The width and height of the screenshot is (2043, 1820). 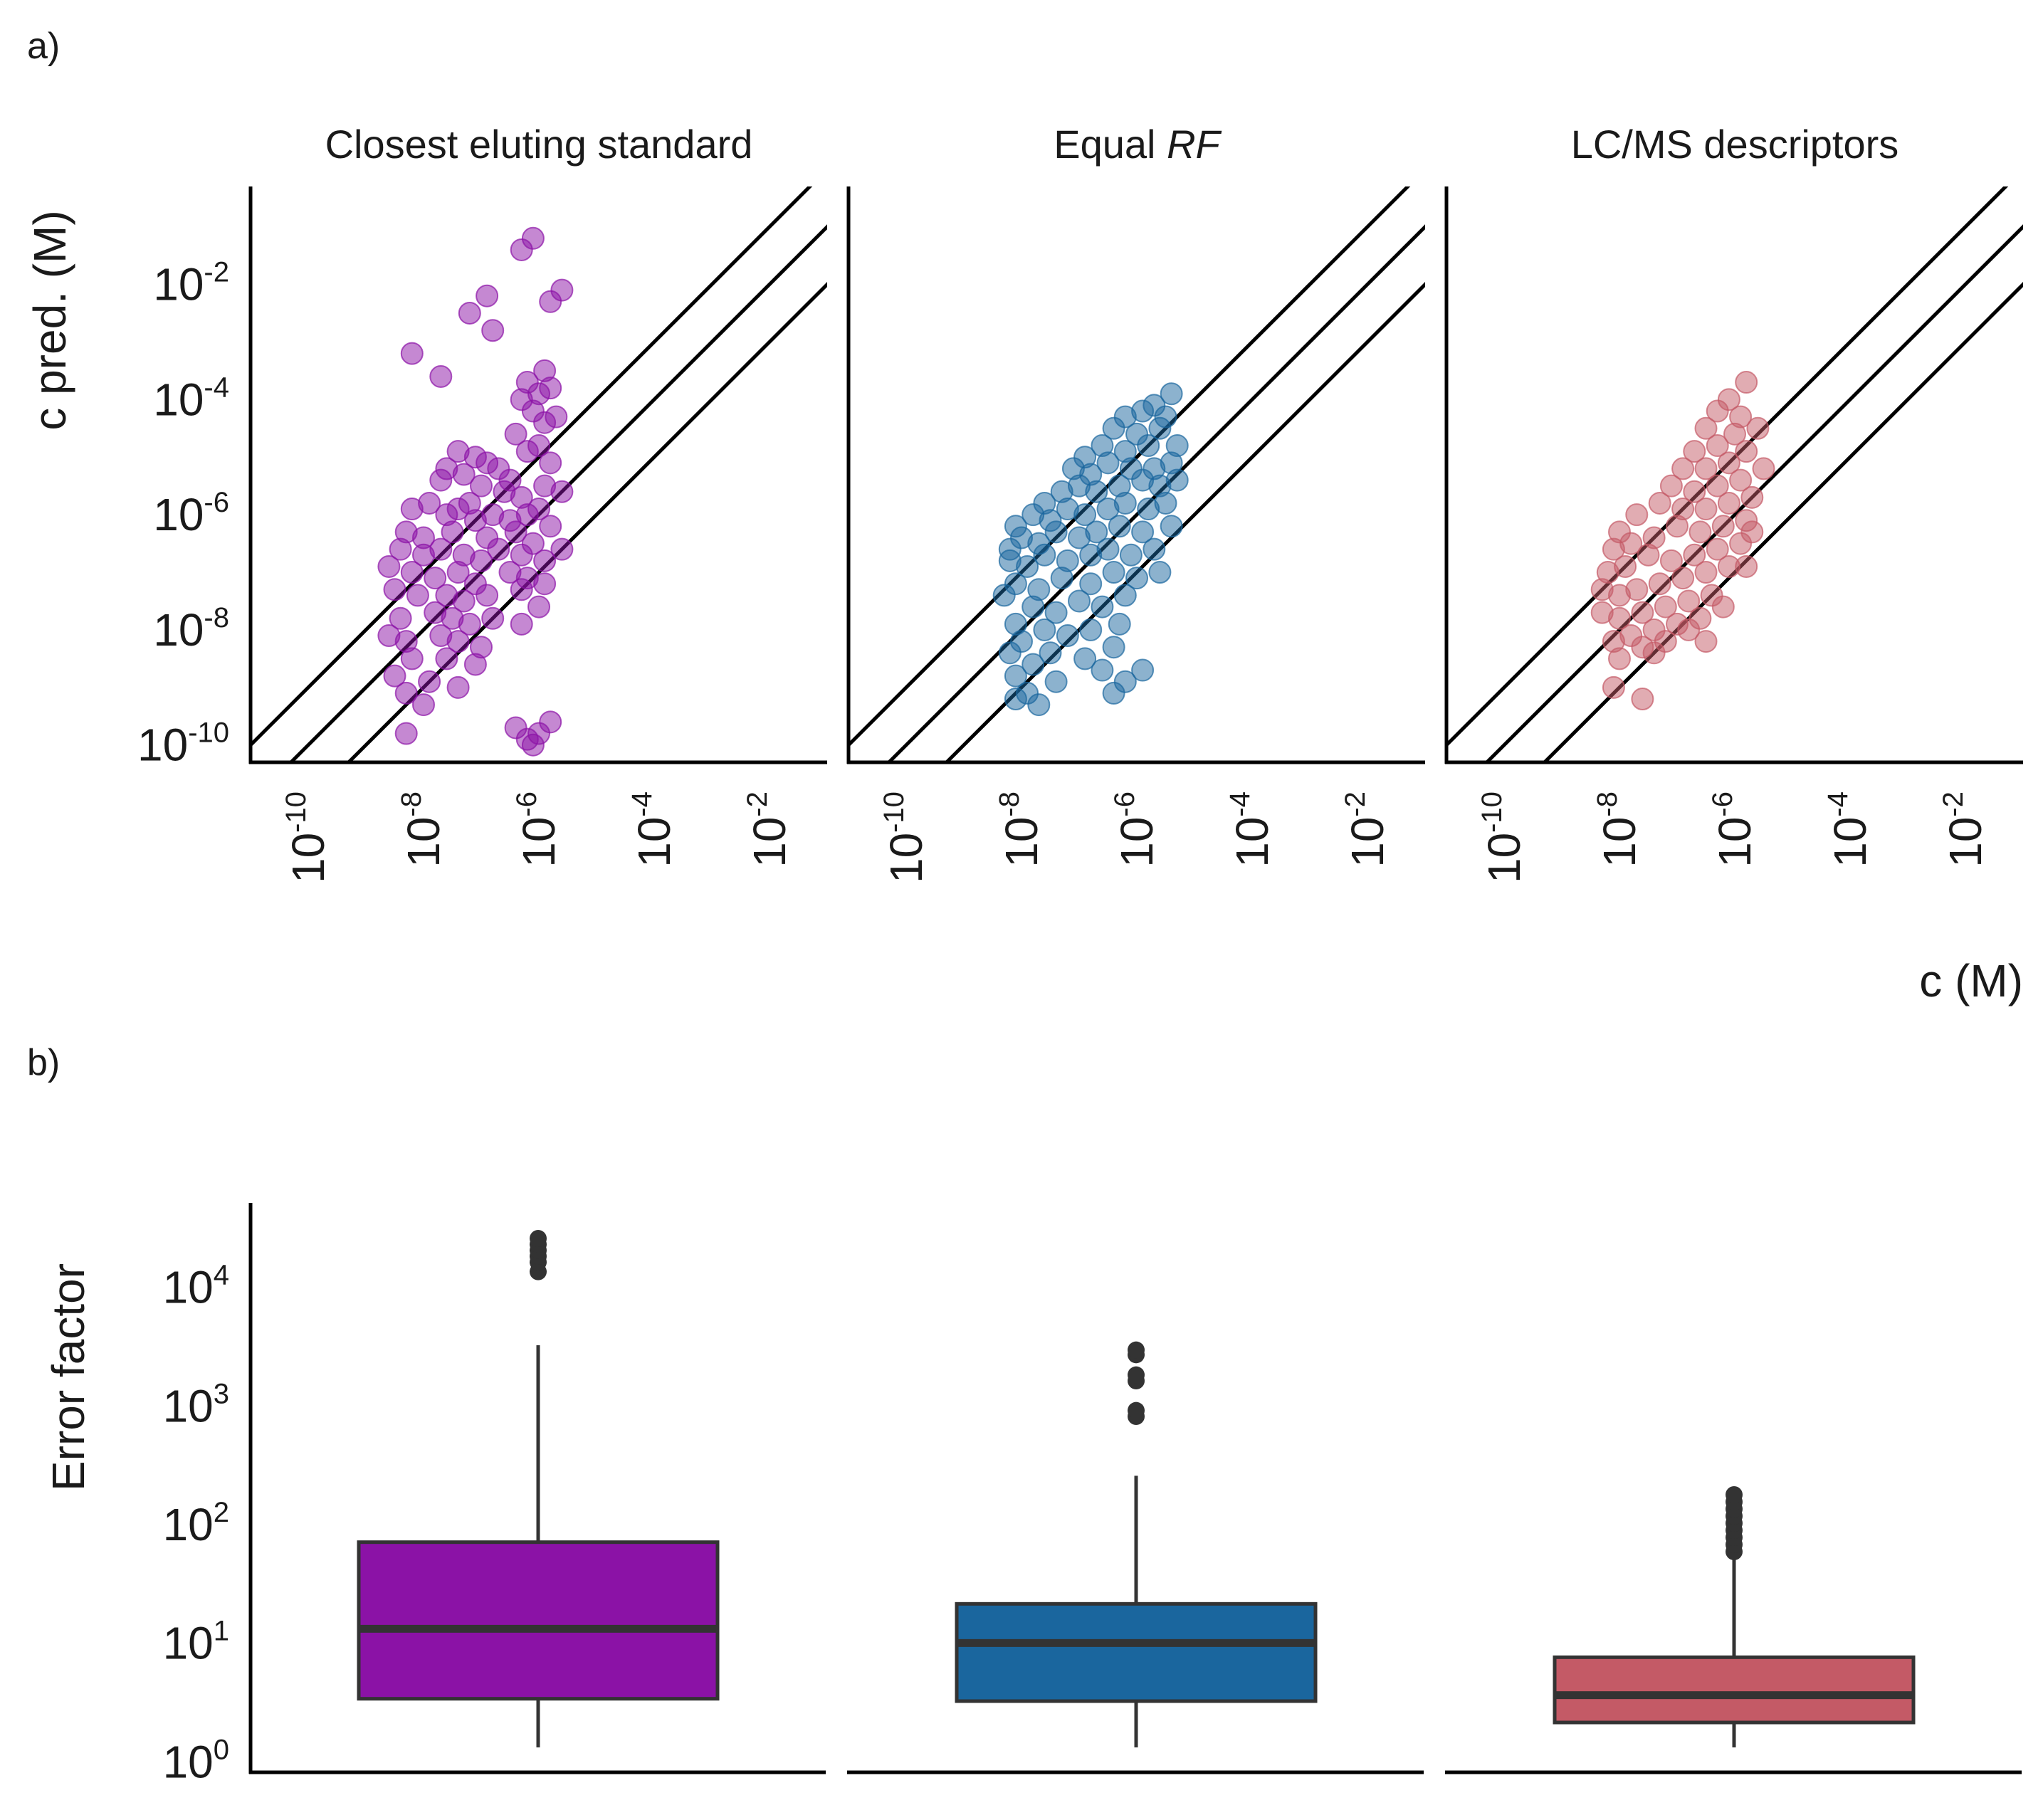 I want to click on facet-title-text: LC/MS descriptors, so click(x=1735, y=144).